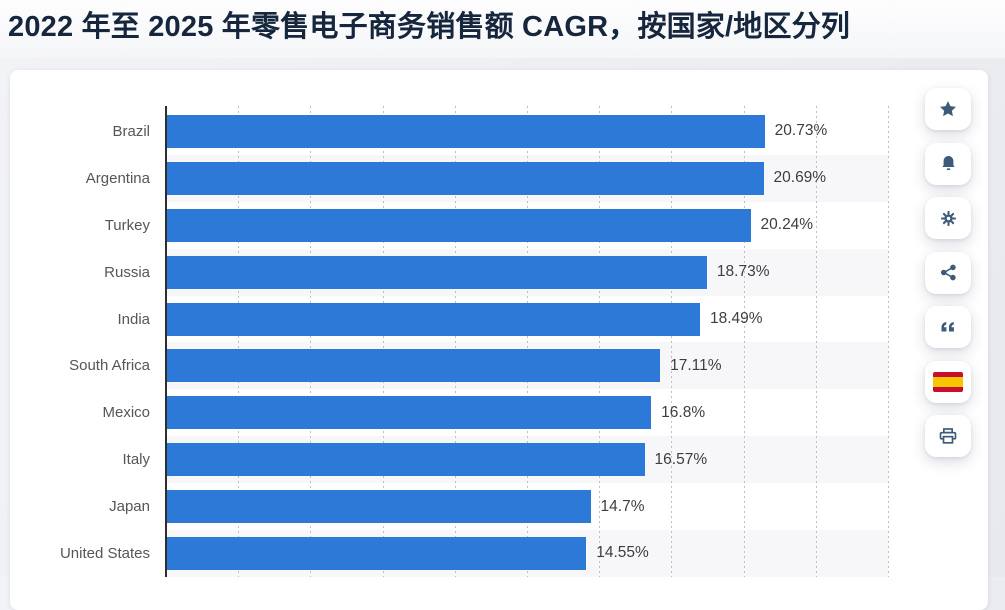 The image size is (1005, 610). I want to click on chart-row-russia: Russia 18.73%, so click(499, 272).